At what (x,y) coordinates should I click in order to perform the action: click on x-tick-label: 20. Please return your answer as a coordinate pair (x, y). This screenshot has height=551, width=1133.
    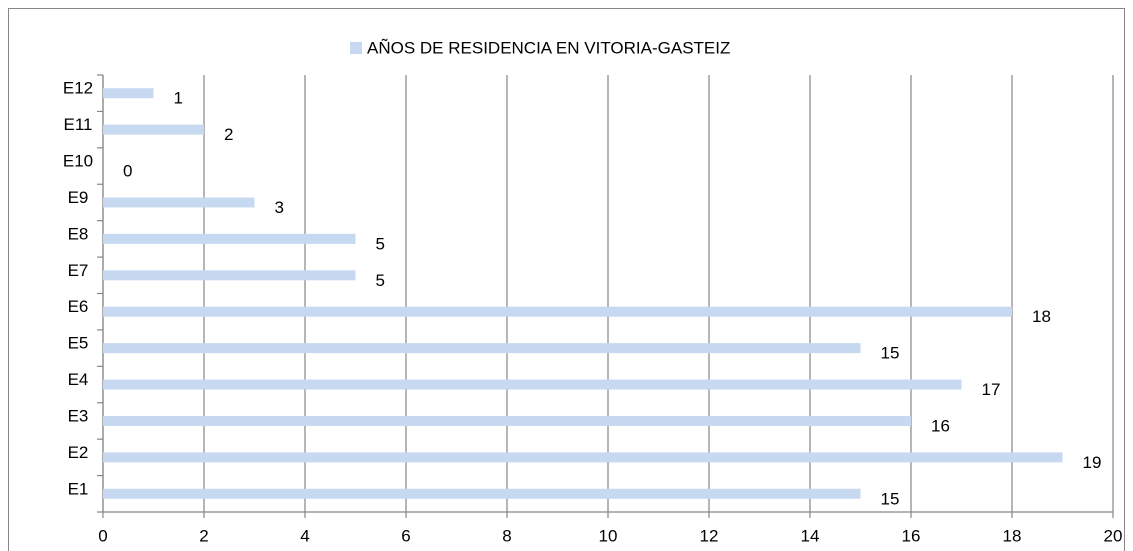
    Looking at the image, I should click on (1113, 535).